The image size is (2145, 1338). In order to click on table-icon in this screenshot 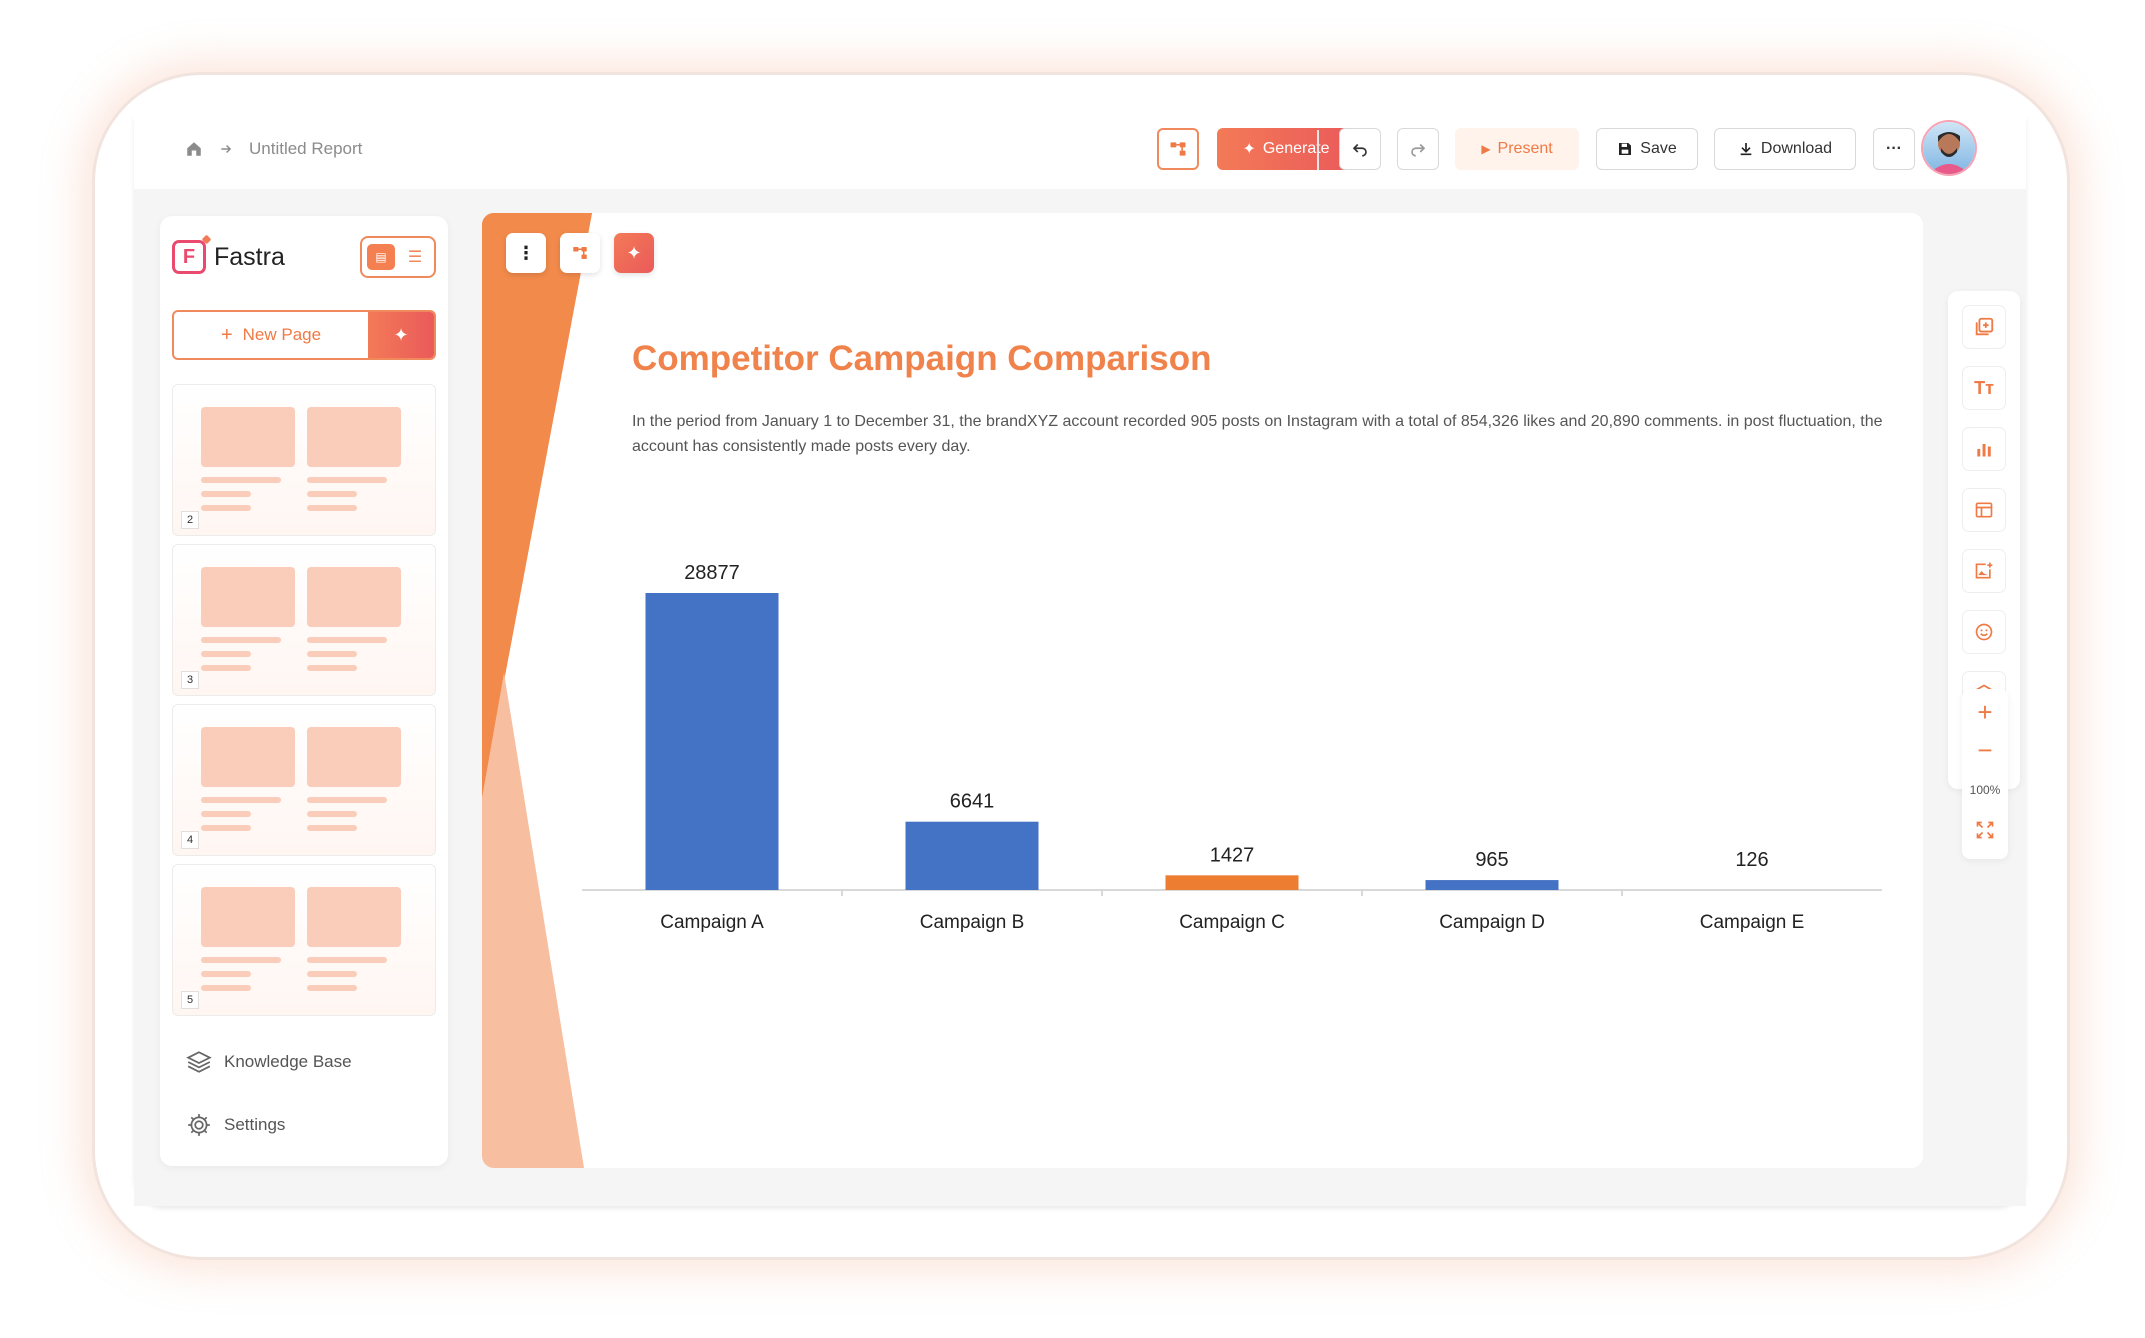, I will do `click(1984, 510)`.